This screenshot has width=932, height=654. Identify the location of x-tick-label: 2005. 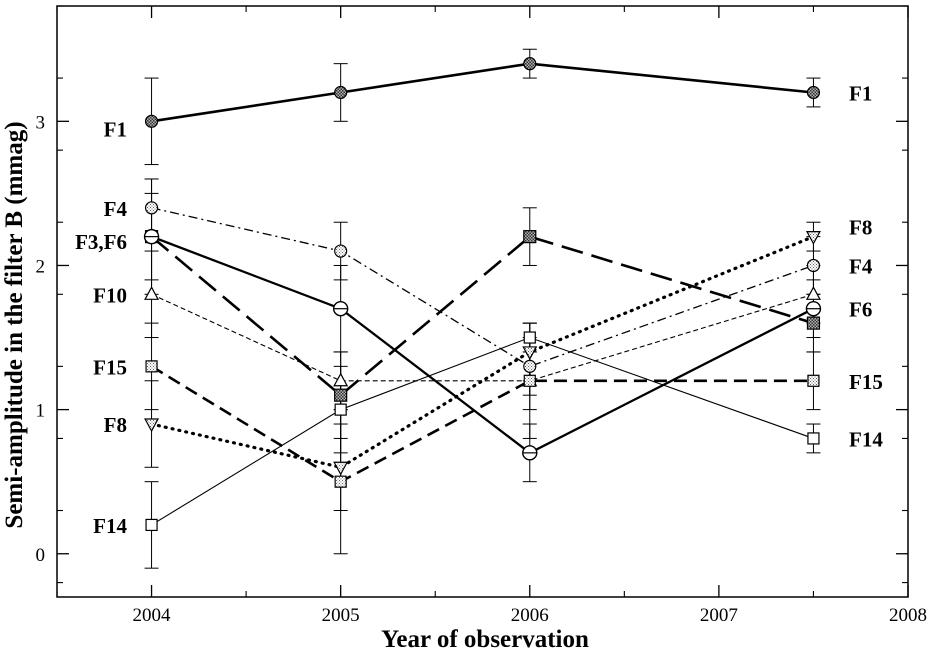
(341, 615).